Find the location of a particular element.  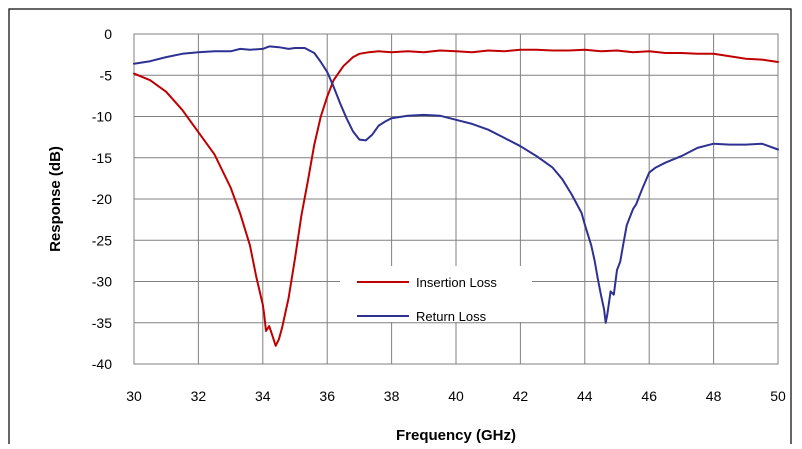

x-tick-label: 50 is located at coordinates (778, 396).